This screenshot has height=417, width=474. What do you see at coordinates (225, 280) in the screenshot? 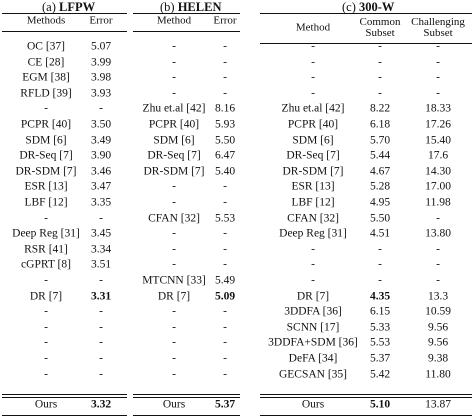
I see `error-cell: 5.49` at bounding box center [225, 280].